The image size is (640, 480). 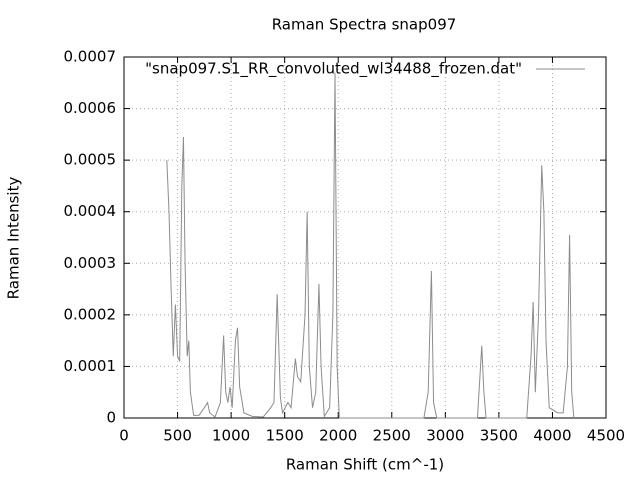 I want to click on y-axis-label: Raman Intensity, so click(x=14, y=238).